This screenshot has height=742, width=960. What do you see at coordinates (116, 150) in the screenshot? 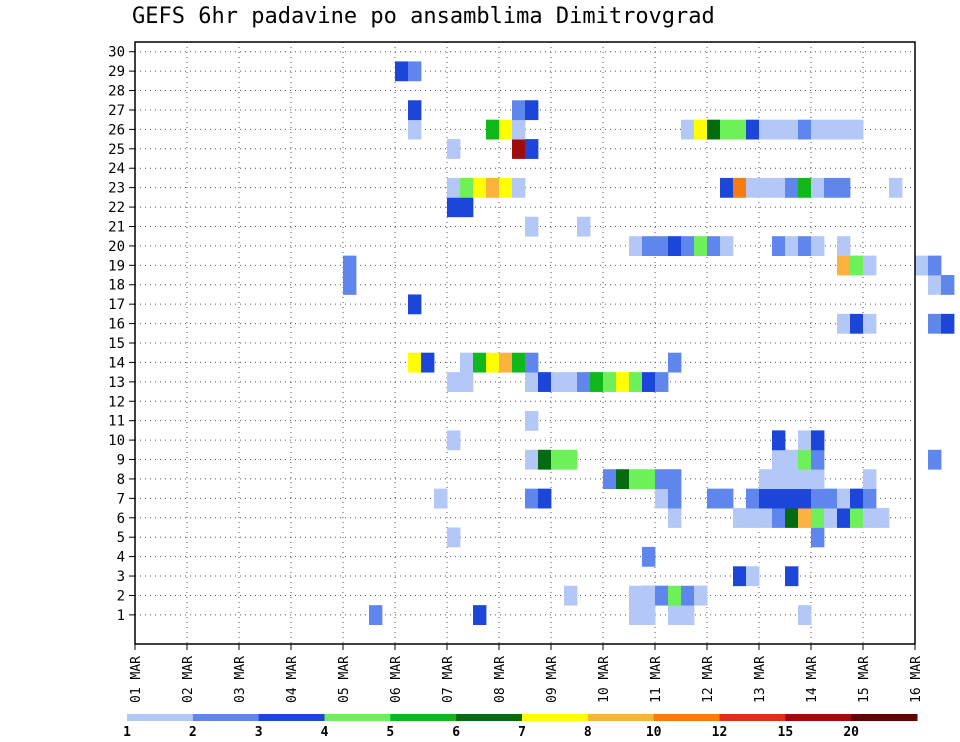
I see `y-tick-label: 25` at bounding box center [116, 150].